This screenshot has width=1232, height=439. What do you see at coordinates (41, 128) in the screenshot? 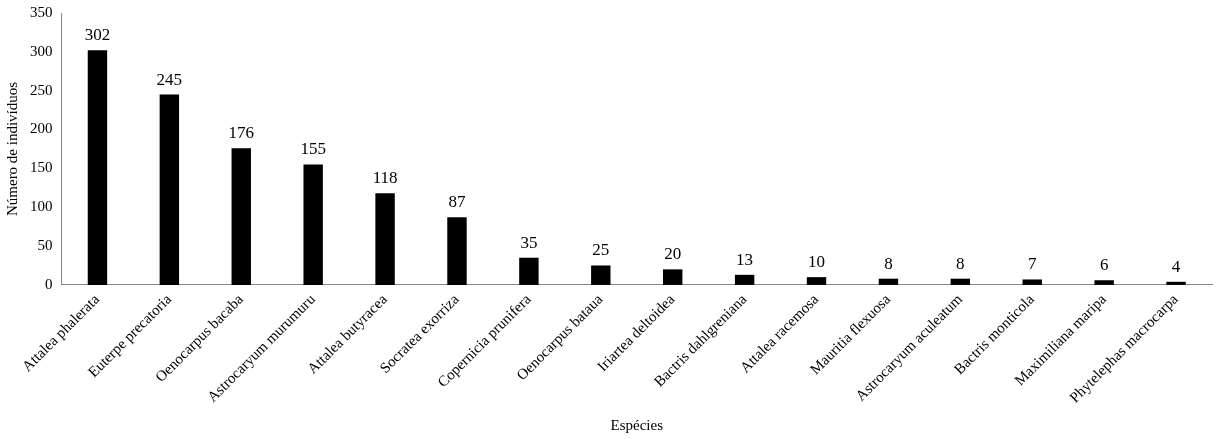
I see `y-tick-label: 200` at bounding box center [41, 128].